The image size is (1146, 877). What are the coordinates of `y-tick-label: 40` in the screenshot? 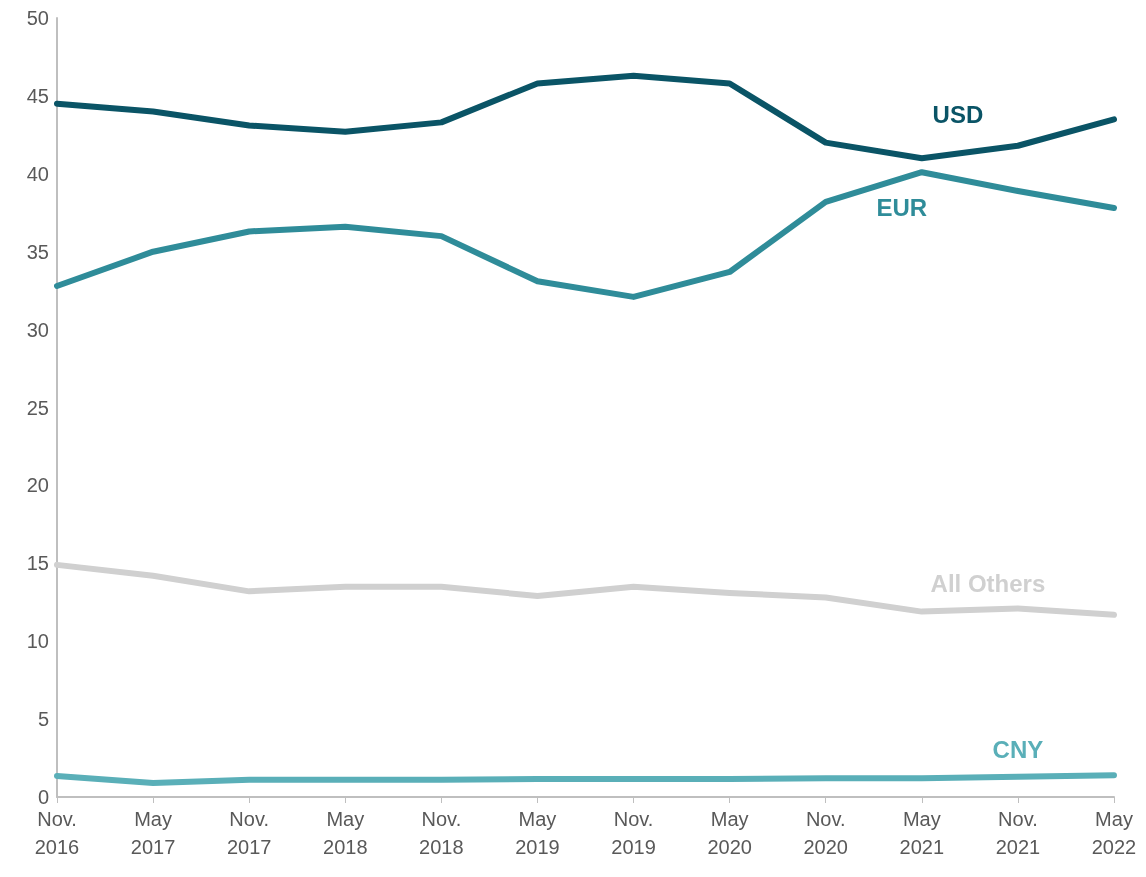 It's located at (37, 173).